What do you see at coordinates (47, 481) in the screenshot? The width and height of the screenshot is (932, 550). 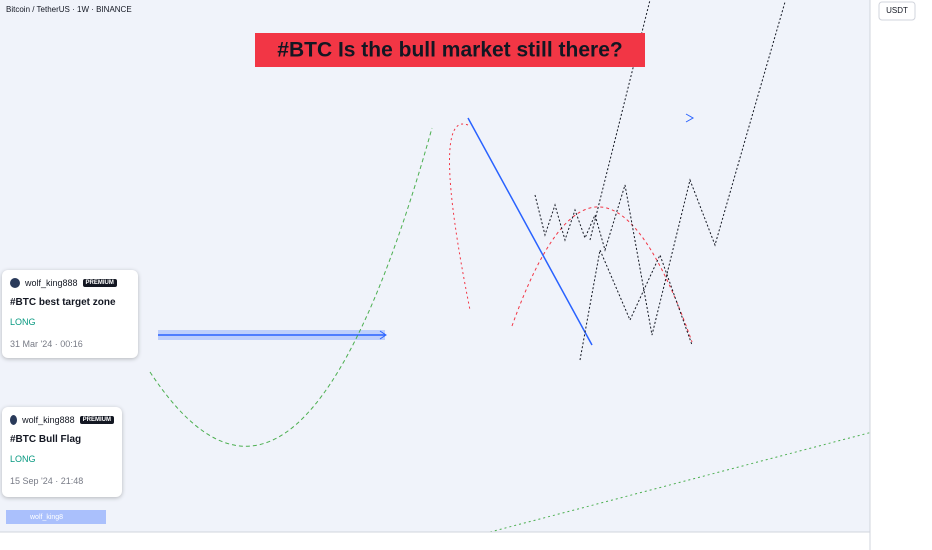 I see `date: 15 Sep '24 · 21:48` at bounding box center [47, 481].